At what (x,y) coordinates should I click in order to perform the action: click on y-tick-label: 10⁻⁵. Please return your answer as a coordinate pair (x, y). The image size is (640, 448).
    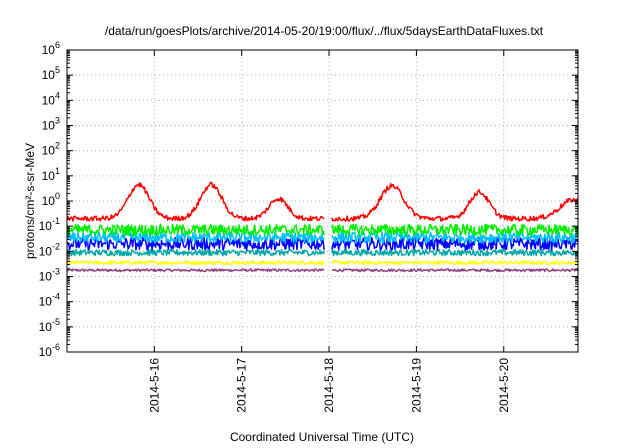
    Looking at the image, I should click on (49, 325).